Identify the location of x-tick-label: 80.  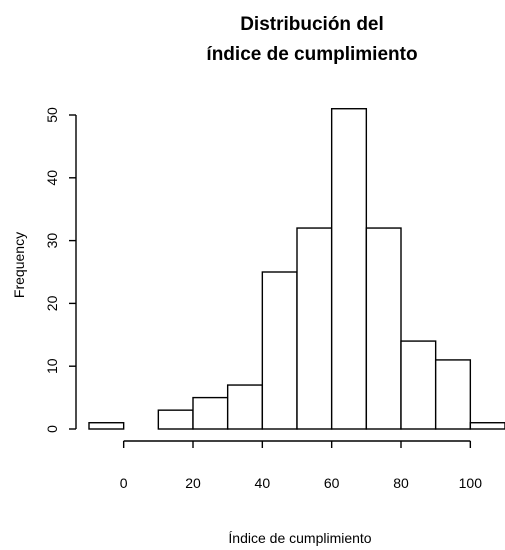
(401, 483).